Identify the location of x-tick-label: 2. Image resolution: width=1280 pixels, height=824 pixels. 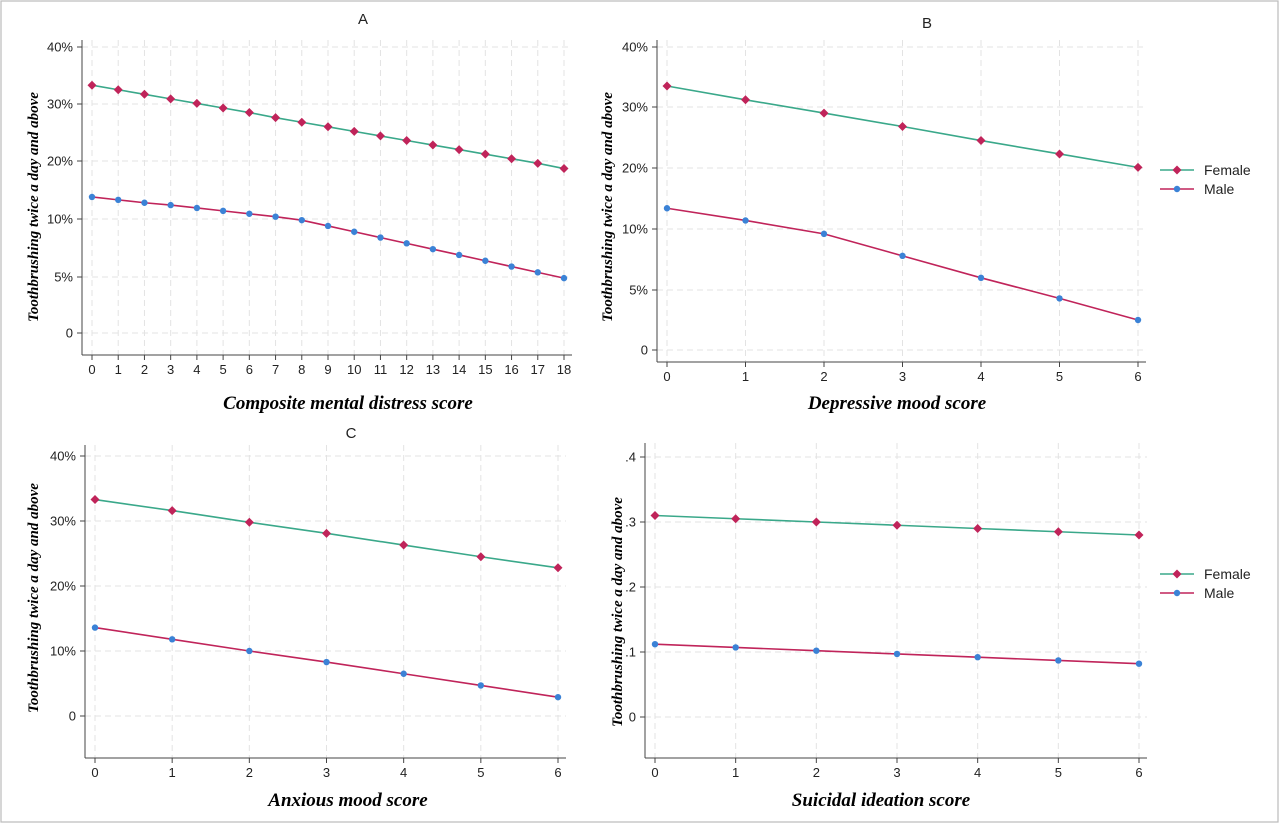
(144, 369).